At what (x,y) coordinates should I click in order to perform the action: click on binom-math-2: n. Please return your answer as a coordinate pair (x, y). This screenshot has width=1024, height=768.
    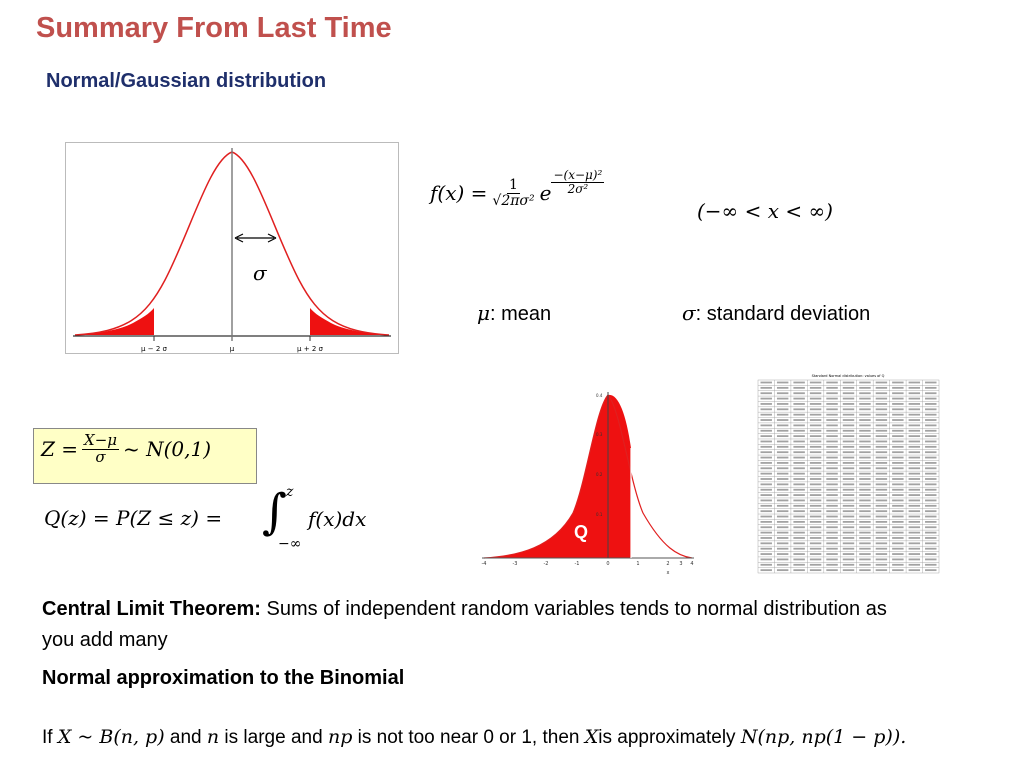
    Looking at the image, I should click on (213, 737).